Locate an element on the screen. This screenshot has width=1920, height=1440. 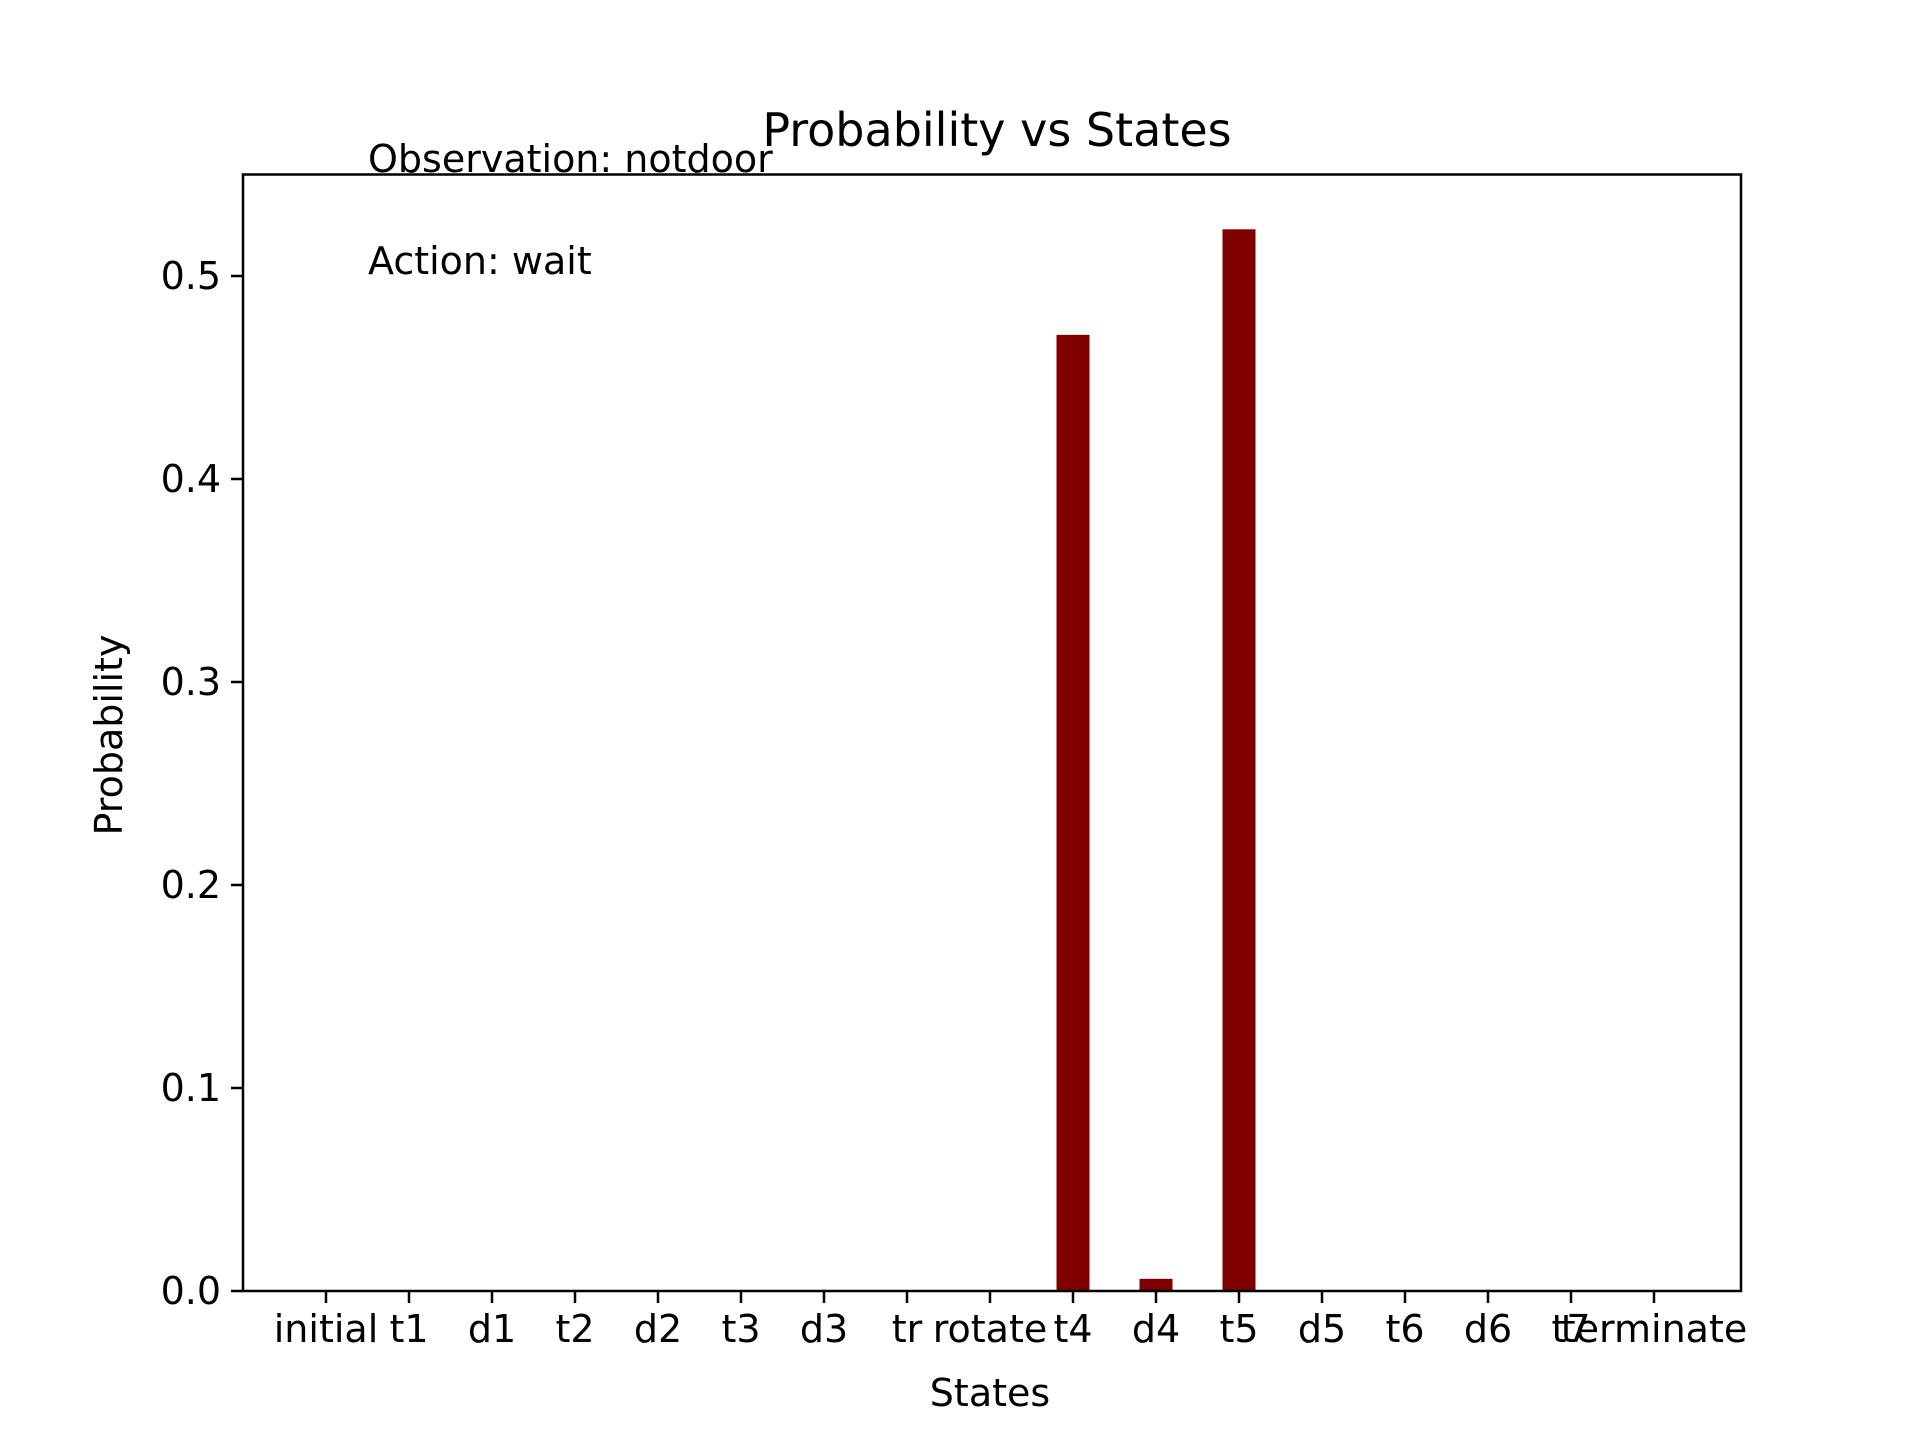
y-axis: 0.0 0.1 0.2 0.3 0.4 0.5 is located at coordinates (202, 783).